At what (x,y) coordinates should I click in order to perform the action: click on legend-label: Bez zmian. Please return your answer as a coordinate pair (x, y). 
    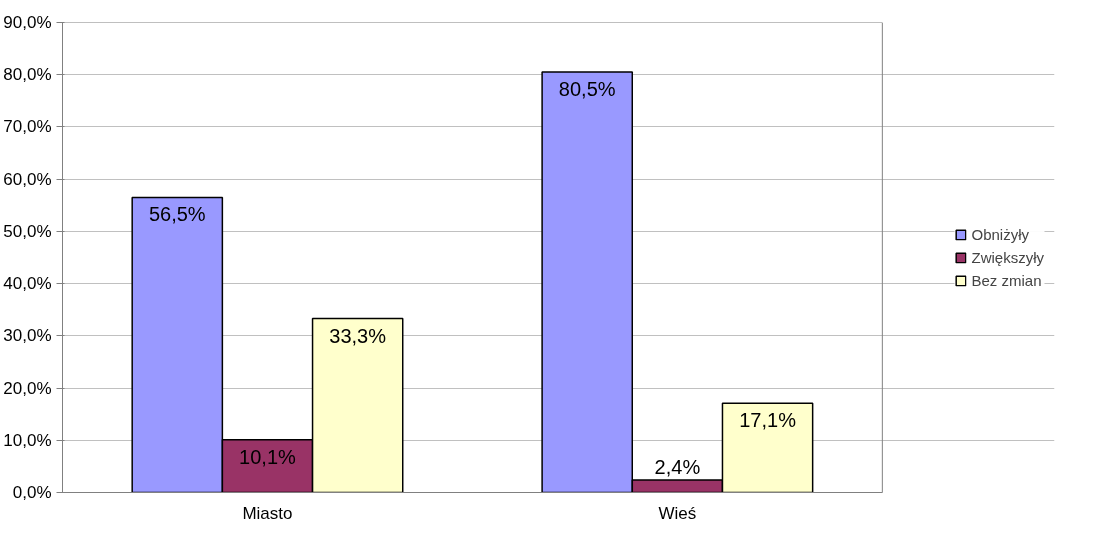
    Looking at the image, I should click on (1006, 280).